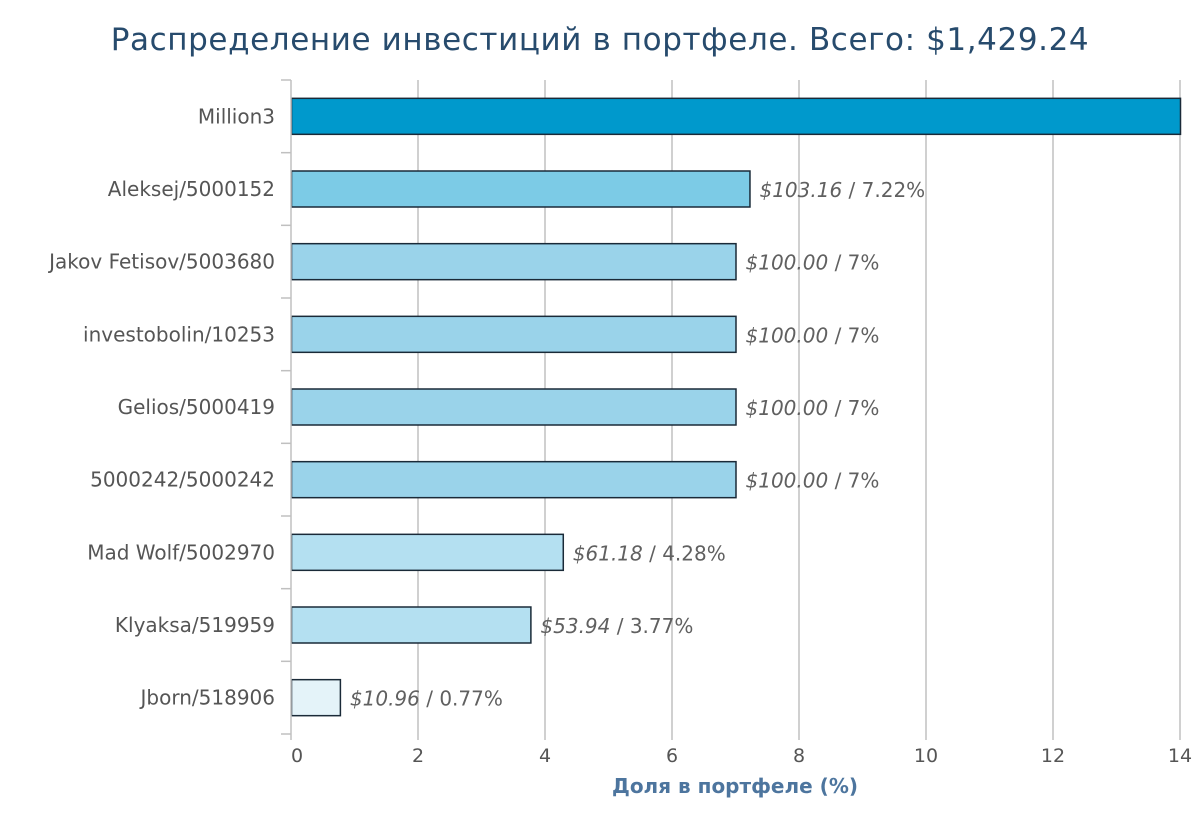  What do you see at coordinates (161, 262) in the screenshot?
I see `category-label: Jakov Fetisov/5003680` at bounding box center [161, 262].